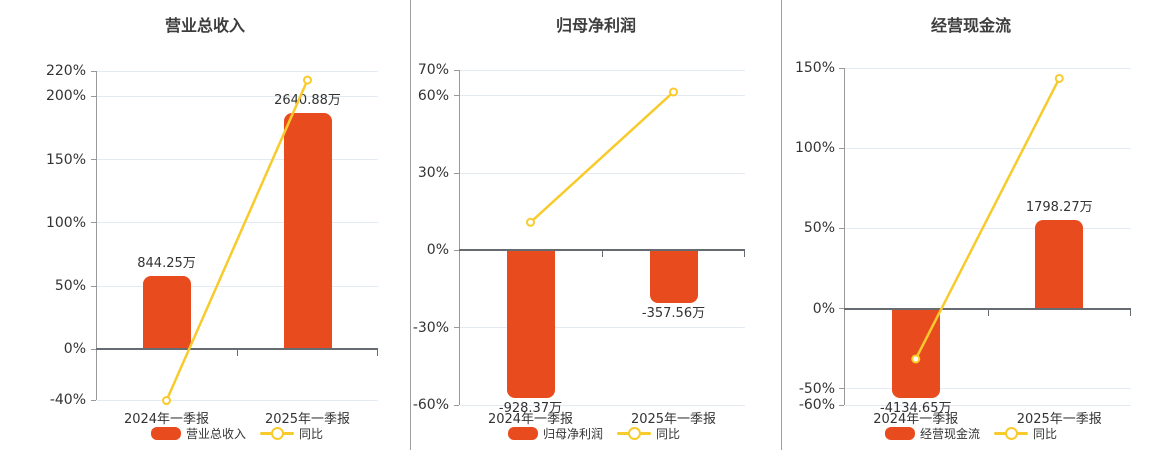 This screenshot has width=1160, height=450. I want to click on yoy-line, so click(602, 157).